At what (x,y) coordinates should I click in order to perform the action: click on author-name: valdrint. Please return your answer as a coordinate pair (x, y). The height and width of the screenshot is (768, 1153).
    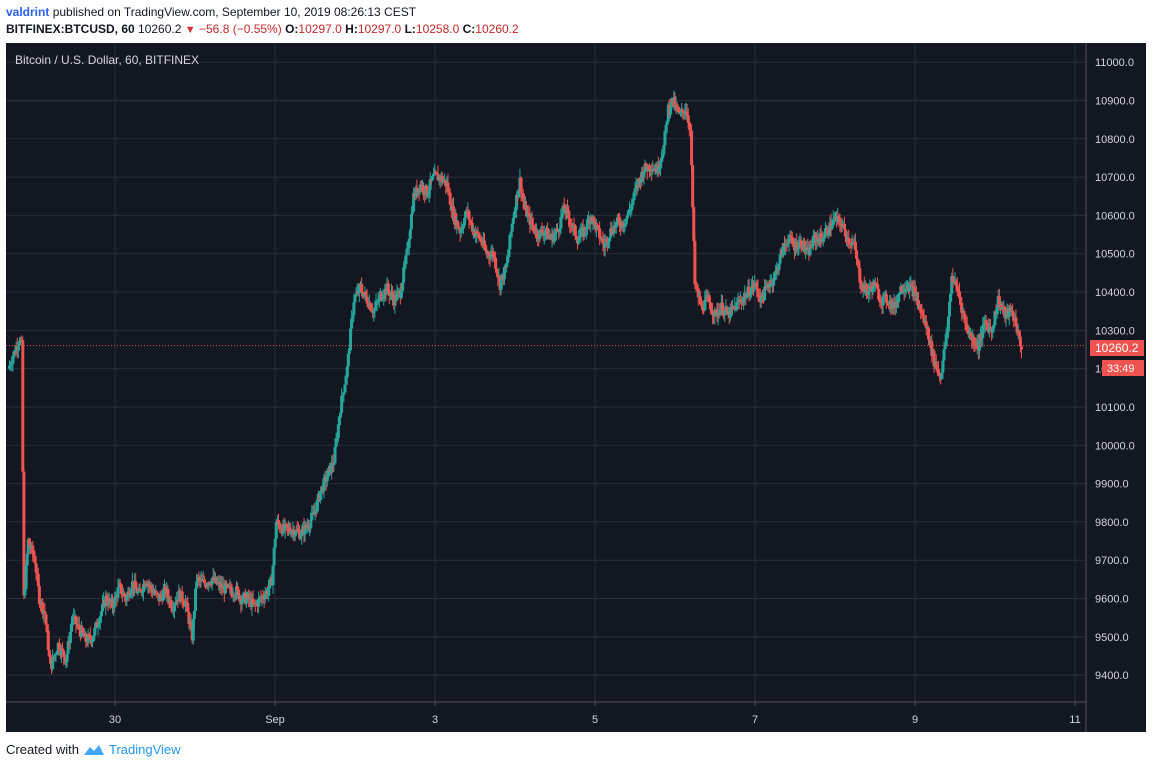
    Looking at the image, I should click on (28, 12).